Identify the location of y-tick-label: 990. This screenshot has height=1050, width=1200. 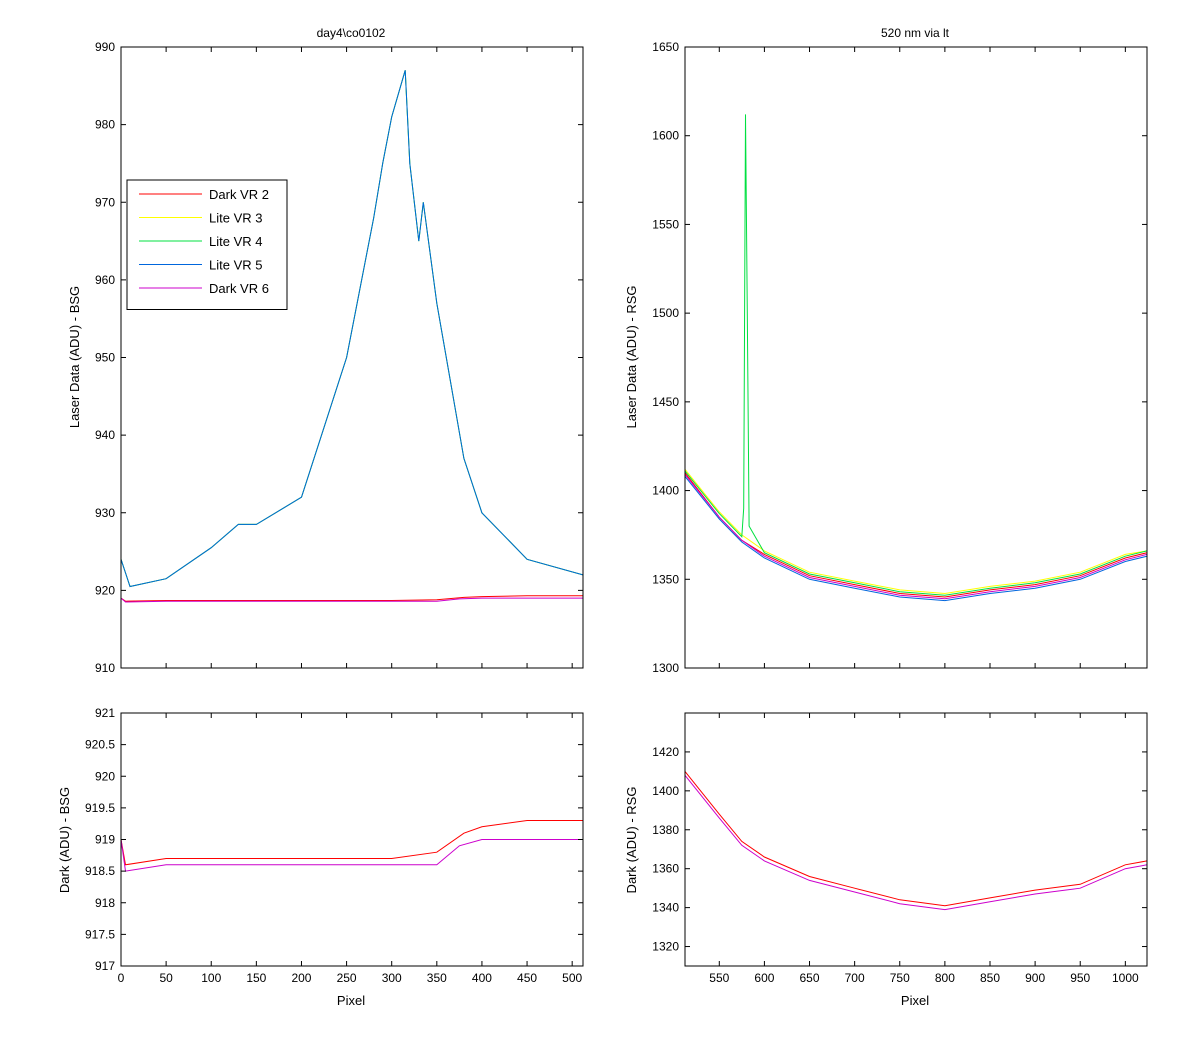
(105, 47).